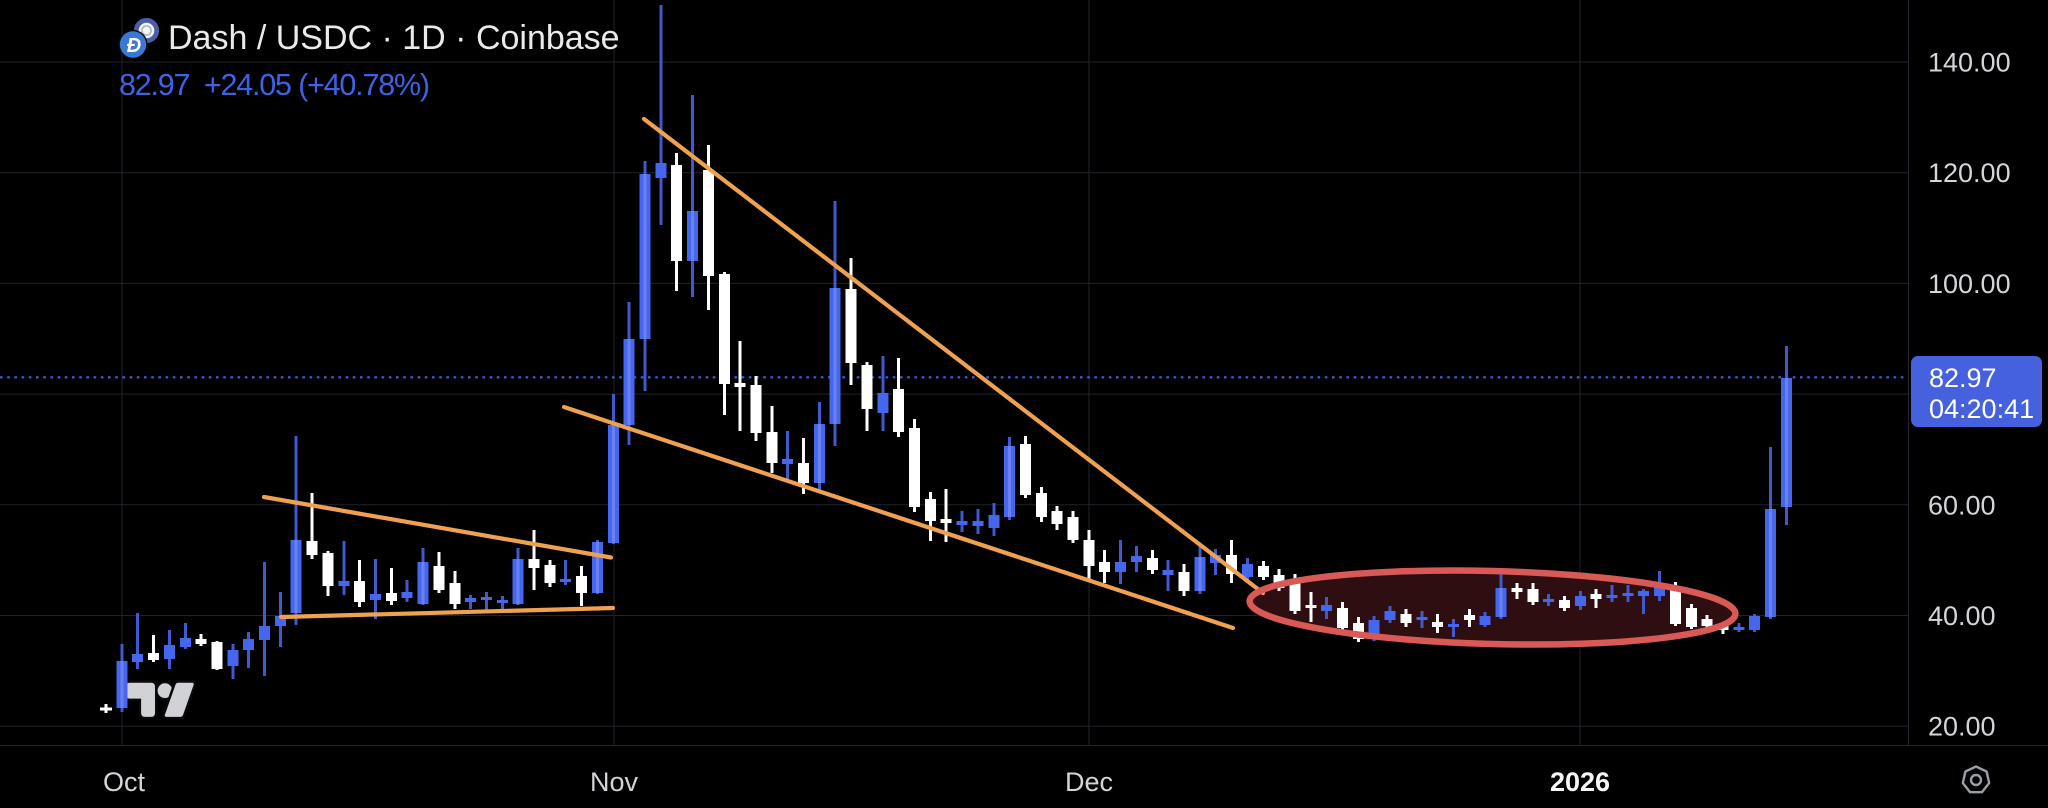 The image size is (2048, 808). What do you see at coordinates (1969, 63) in the screenshot?
I see `svg-text: 140.00` at bounding box center [1969, 63].